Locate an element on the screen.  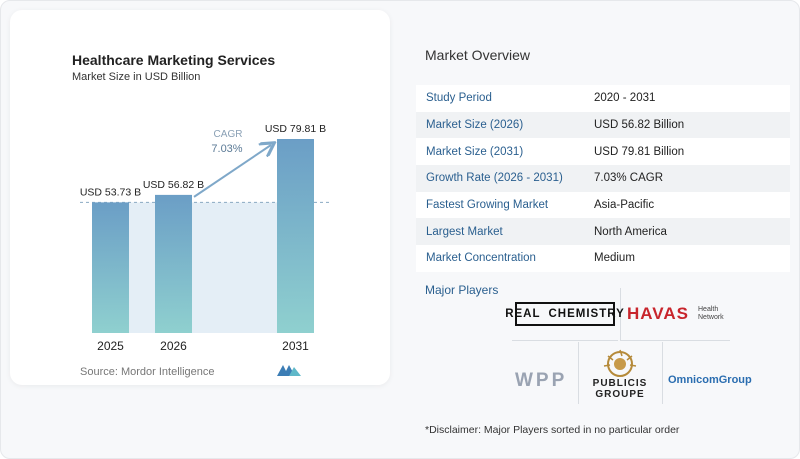
data-label-2026: USD 56.82 B is located at coordinates (173, 185).